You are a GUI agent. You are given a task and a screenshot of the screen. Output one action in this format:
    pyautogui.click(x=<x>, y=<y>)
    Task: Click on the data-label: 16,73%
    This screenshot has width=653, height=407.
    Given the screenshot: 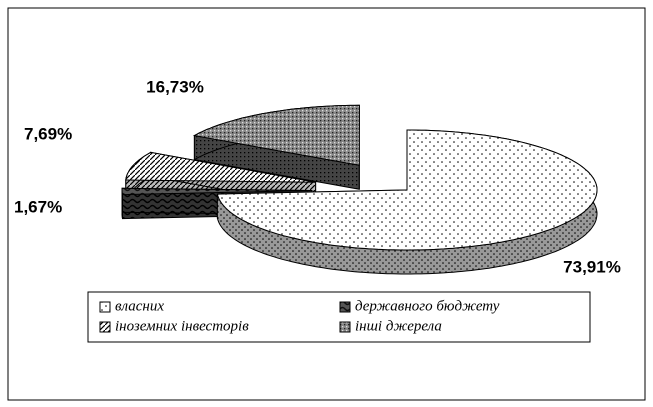 What is the action you would take?
    pyautogui.click(x=175, y=86)
    